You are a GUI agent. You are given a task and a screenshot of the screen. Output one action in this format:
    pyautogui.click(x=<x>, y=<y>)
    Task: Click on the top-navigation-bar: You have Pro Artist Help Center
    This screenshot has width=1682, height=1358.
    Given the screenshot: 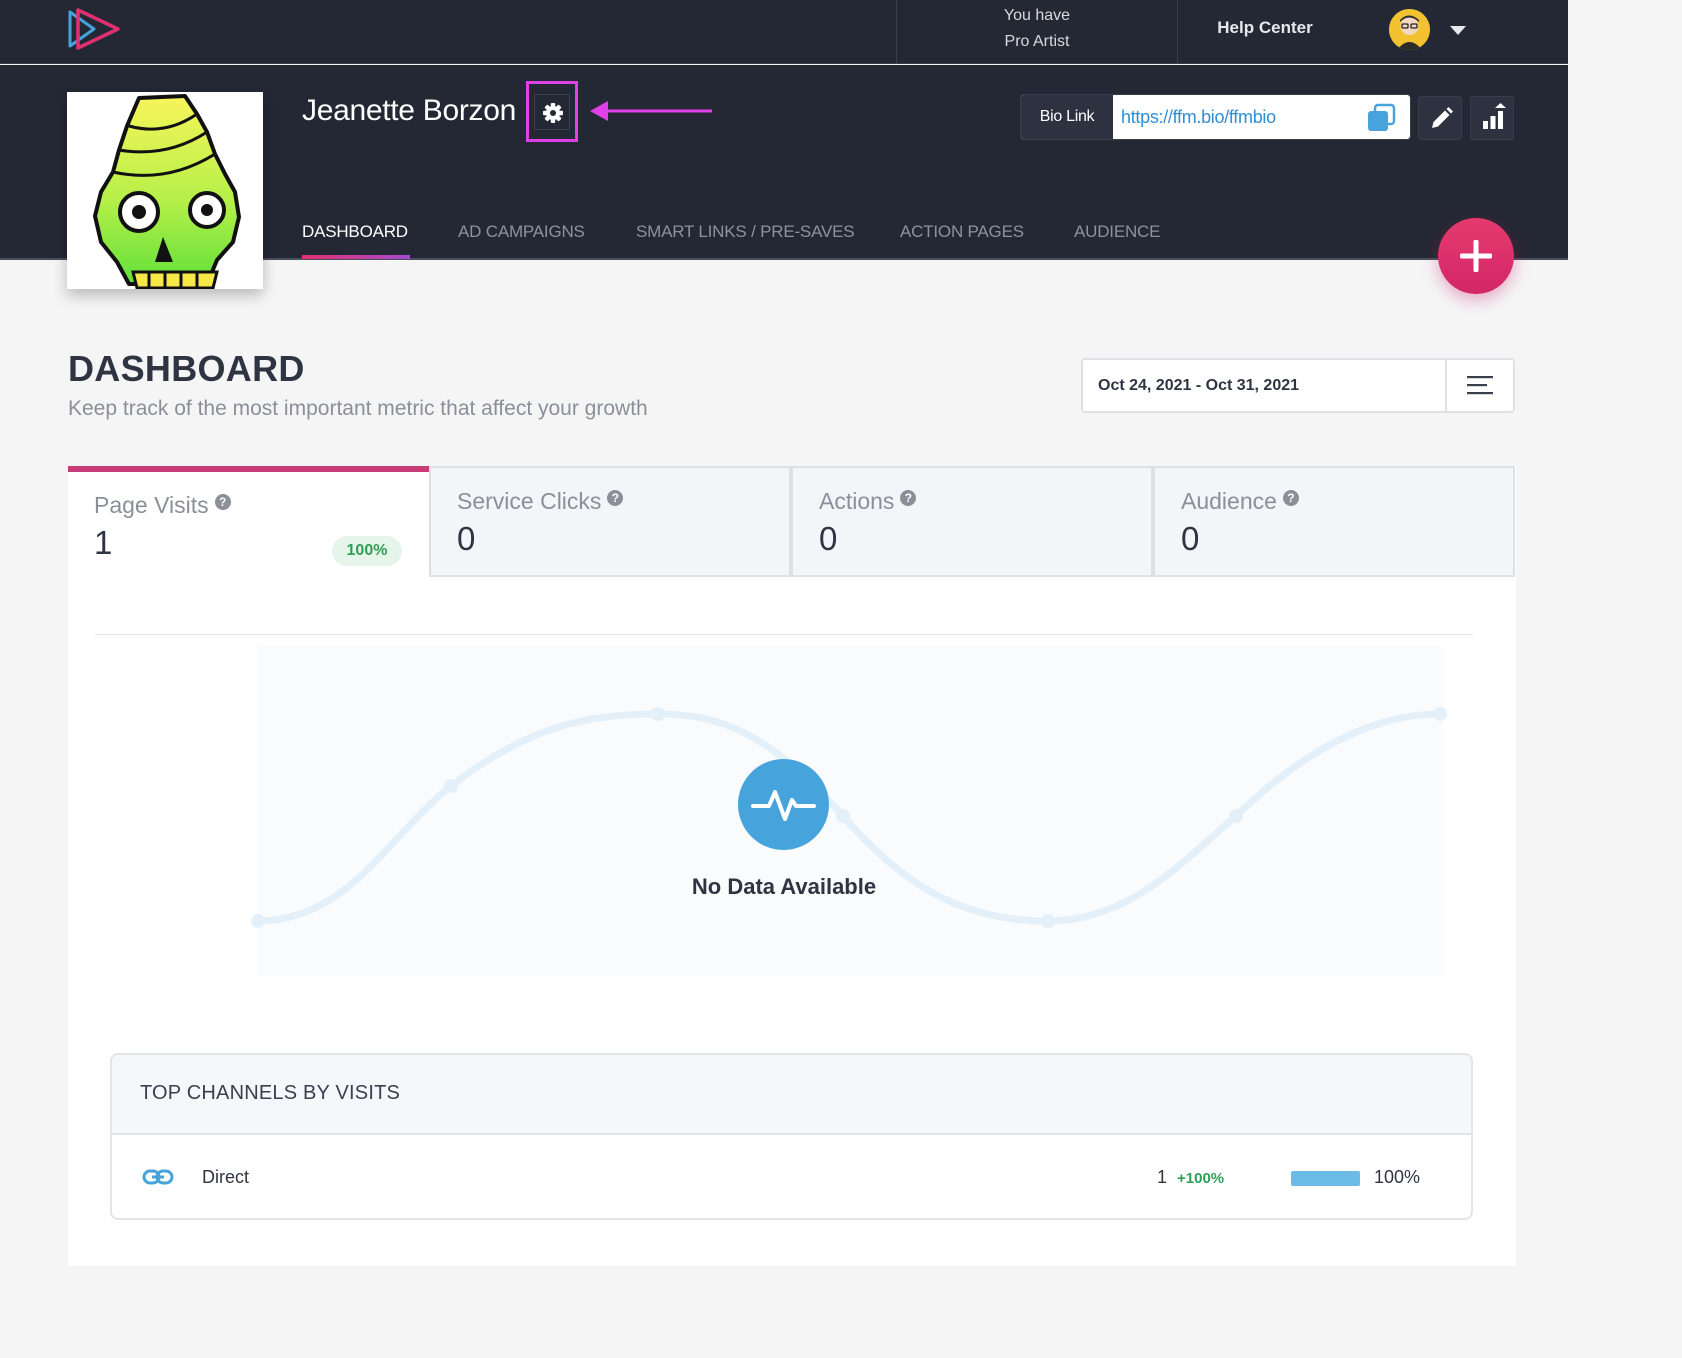 What is the action you would take?
    pyautogui.click(x=784, y=32)
    